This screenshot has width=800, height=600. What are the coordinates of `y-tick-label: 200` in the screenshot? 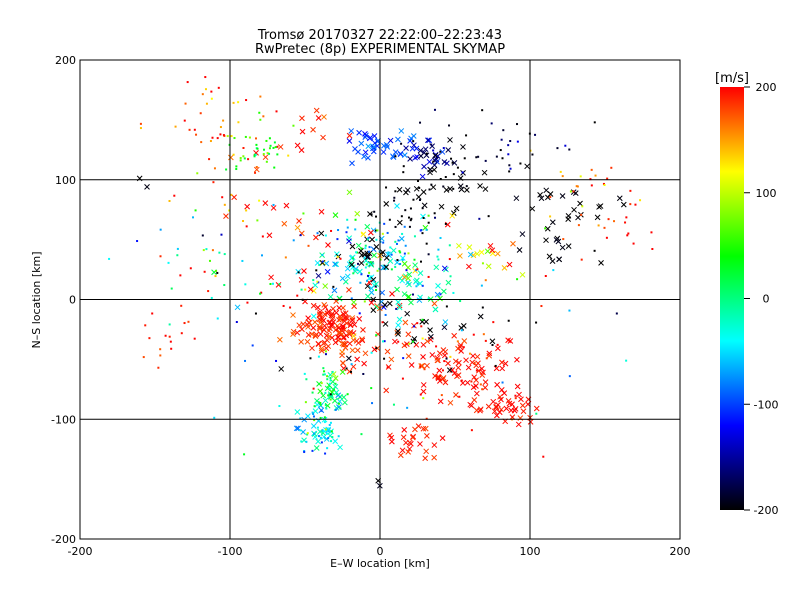 It's located at (65, 60).